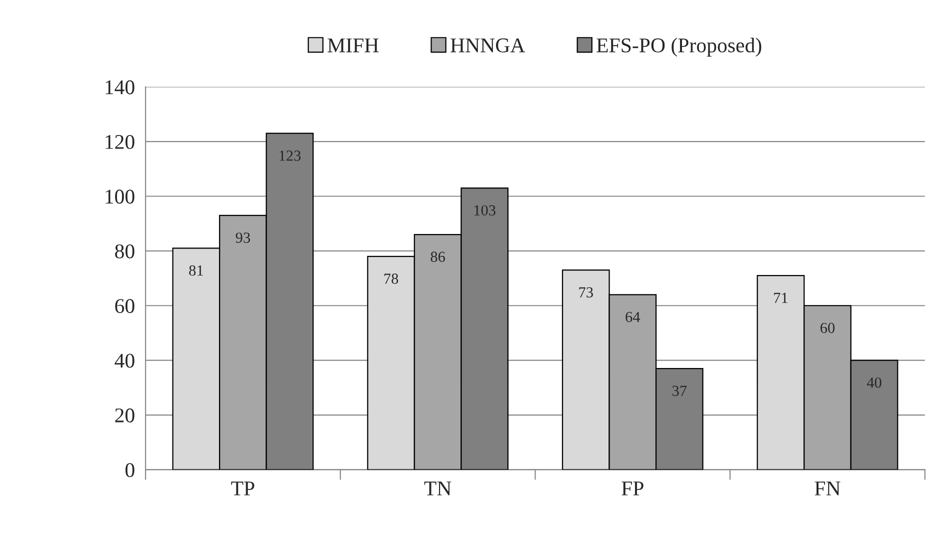 The height and width of the screenshot is (543, 939). Describe the element at coordinates (586, 292) in the screenshot. I see `data-label: 73` at that location.